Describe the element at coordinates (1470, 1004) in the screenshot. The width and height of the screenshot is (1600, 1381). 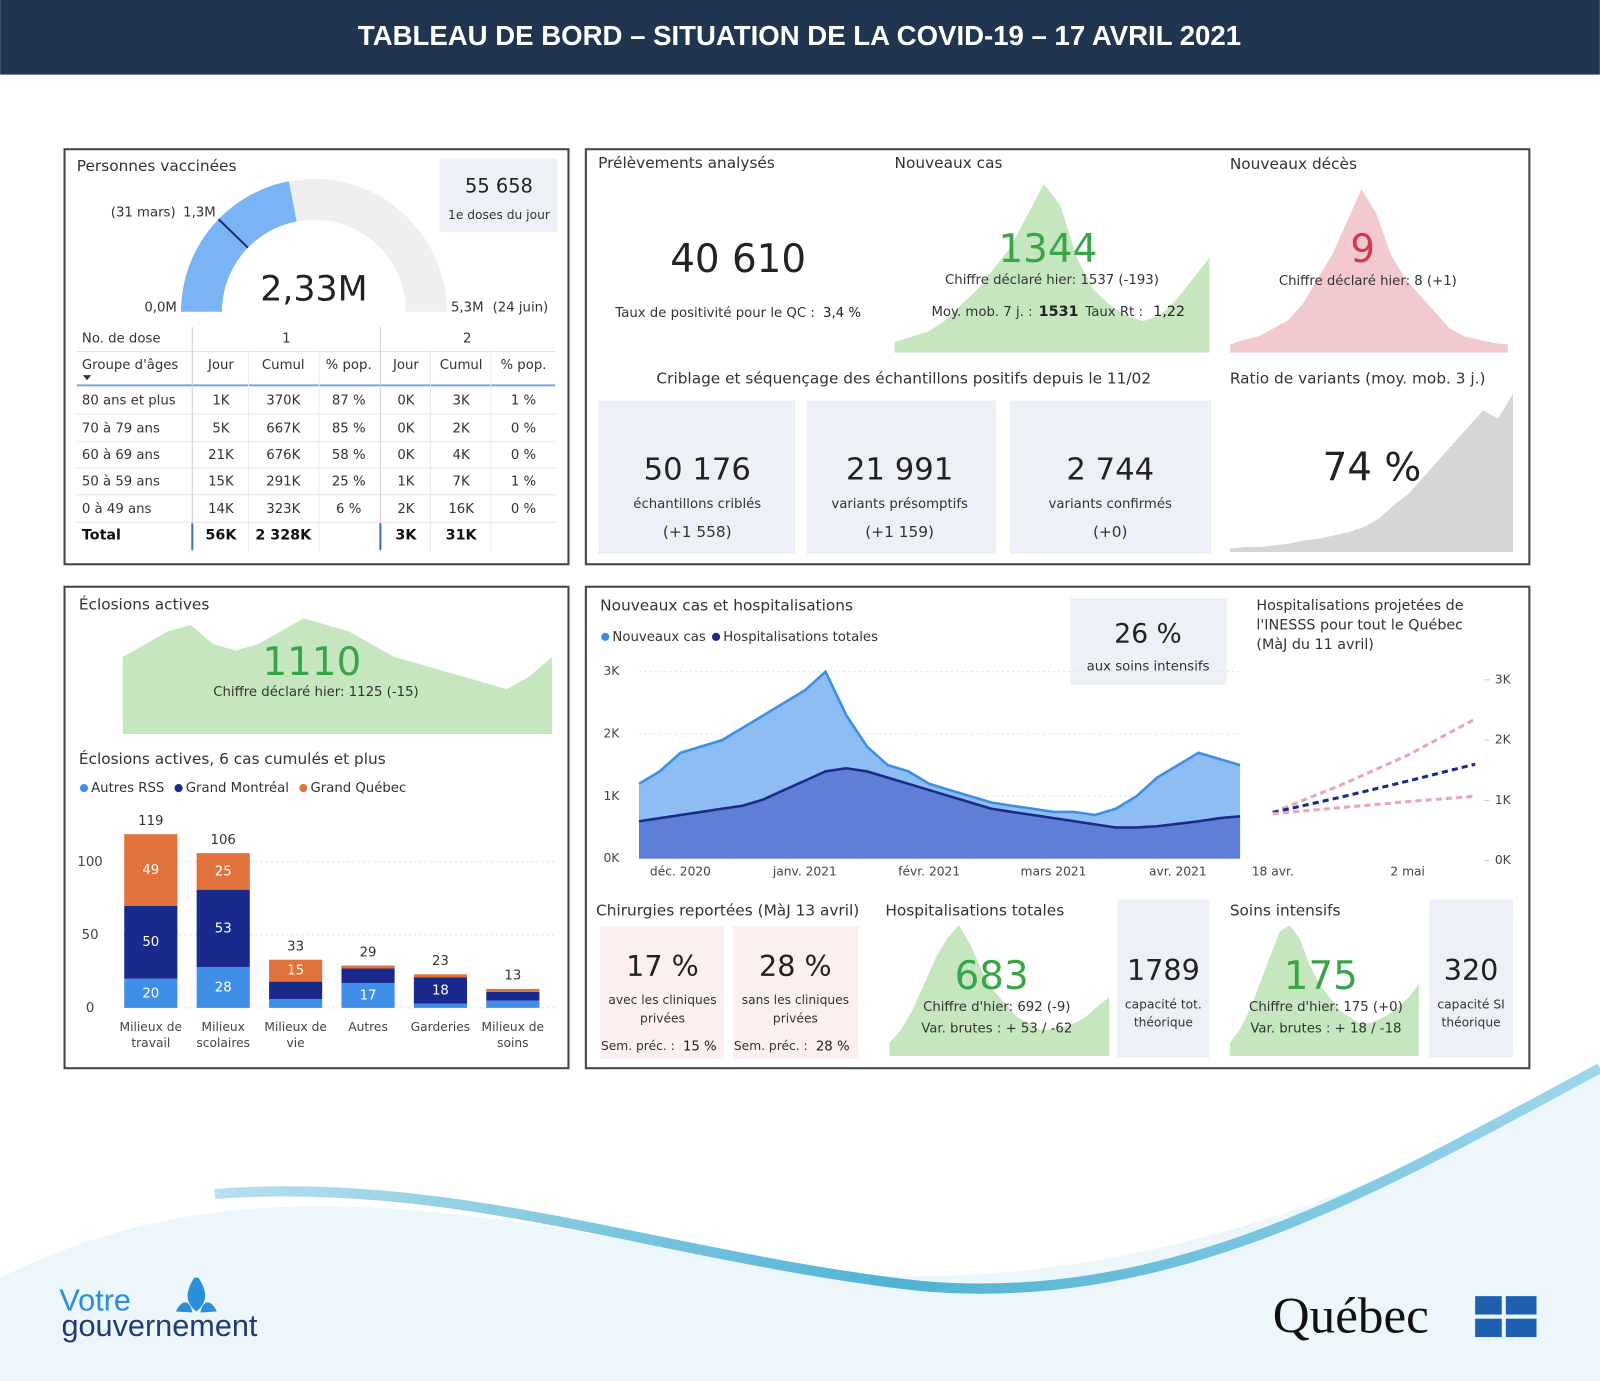
I see `label: capacité SI` at that location.